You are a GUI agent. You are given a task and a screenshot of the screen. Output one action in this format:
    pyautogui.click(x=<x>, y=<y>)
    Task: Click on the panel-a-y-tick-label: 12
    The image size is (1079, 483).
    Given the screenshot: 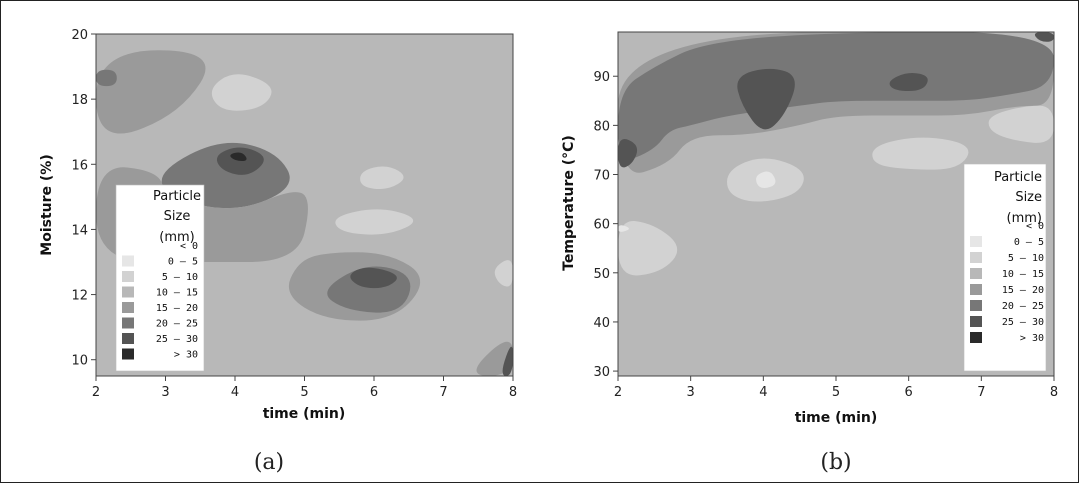 What is the action you would take?
    pyautogui.click(x=79, y=296)
    